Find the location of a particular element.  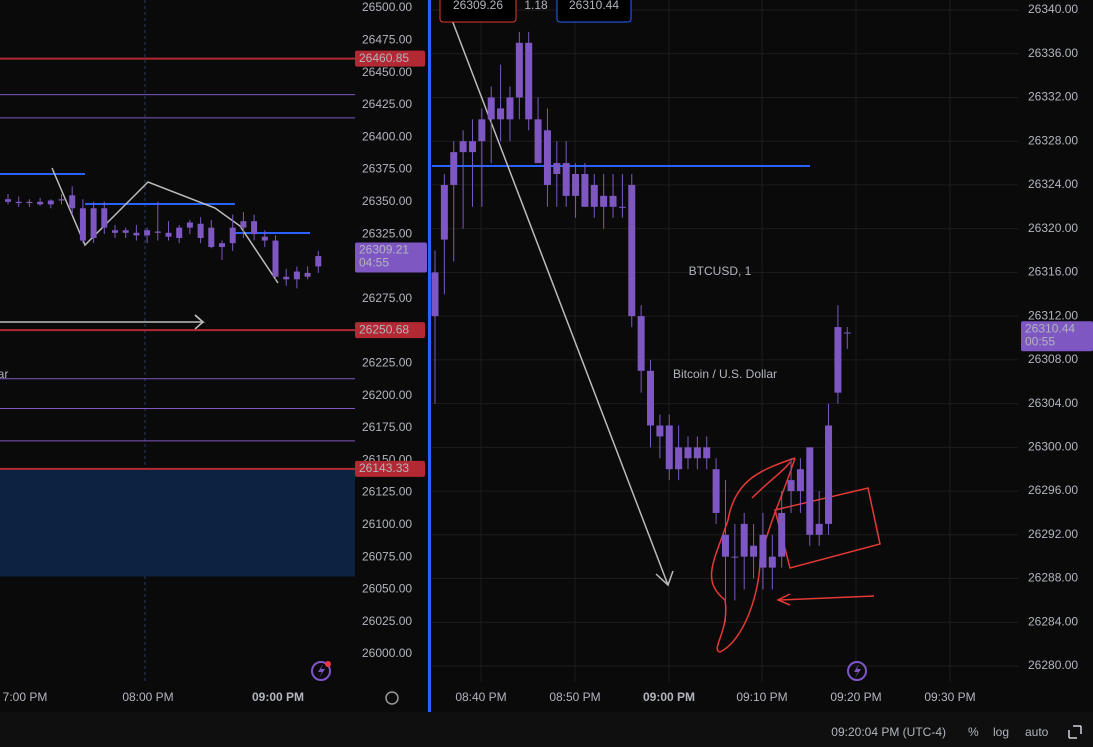

y-tick-label: 26400.00 is located at coordinates (387, 136).